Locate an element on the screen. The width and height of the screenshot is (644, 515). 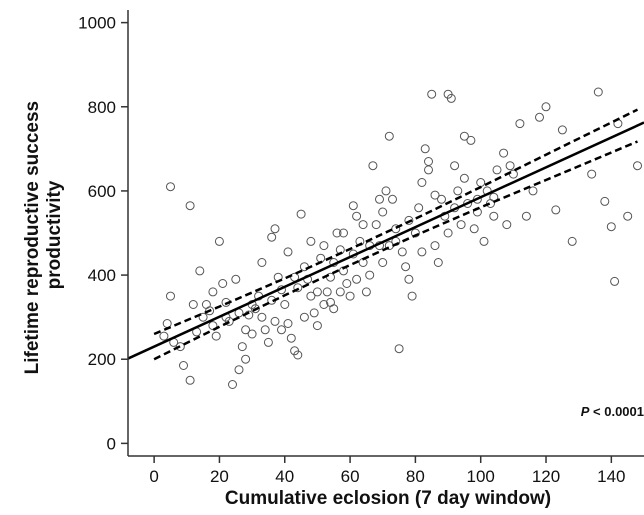
y-tick-label: 1000 is located at coordinates (97, 23).